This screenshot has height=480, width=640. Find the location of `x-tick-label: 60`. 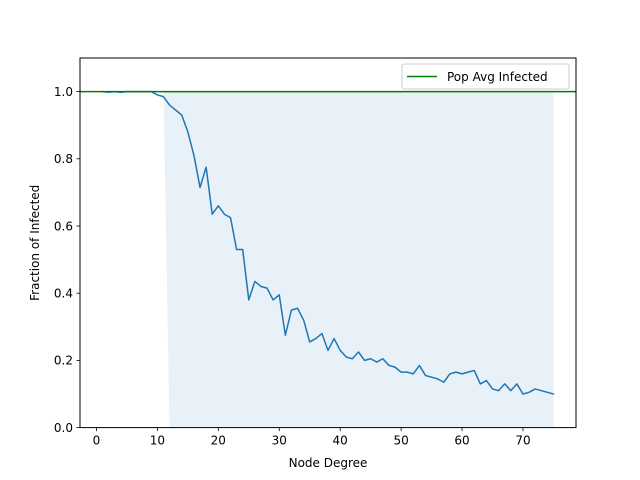

x-tick-label: 60 is located at coordinates (461, 441).